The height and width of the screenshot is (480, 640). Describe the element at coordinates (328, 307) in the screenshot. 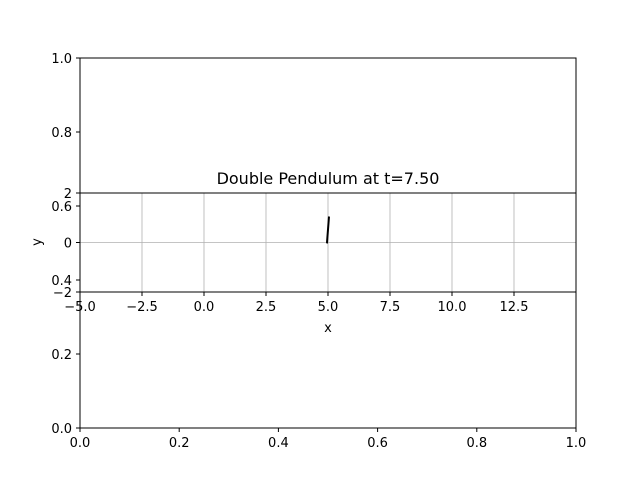

I see `pendulum-x-tick-label: 5.0` at that location.